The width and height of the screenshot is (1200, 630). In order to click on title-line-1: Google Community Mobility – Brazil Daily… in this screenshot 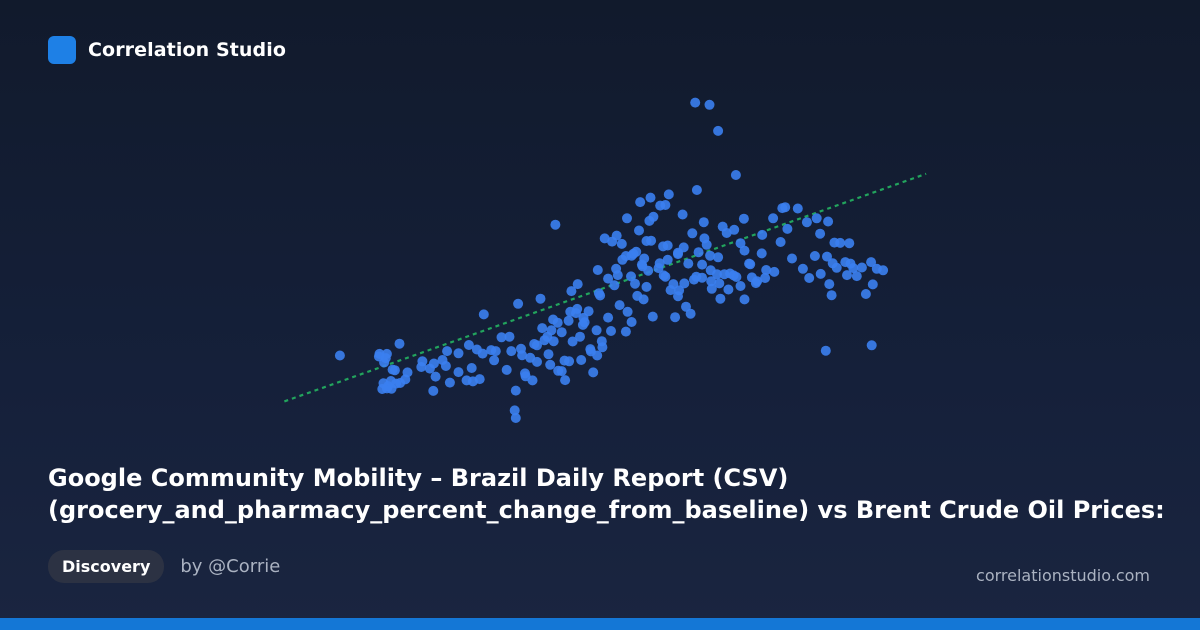, I will do `click(418, 478)`.